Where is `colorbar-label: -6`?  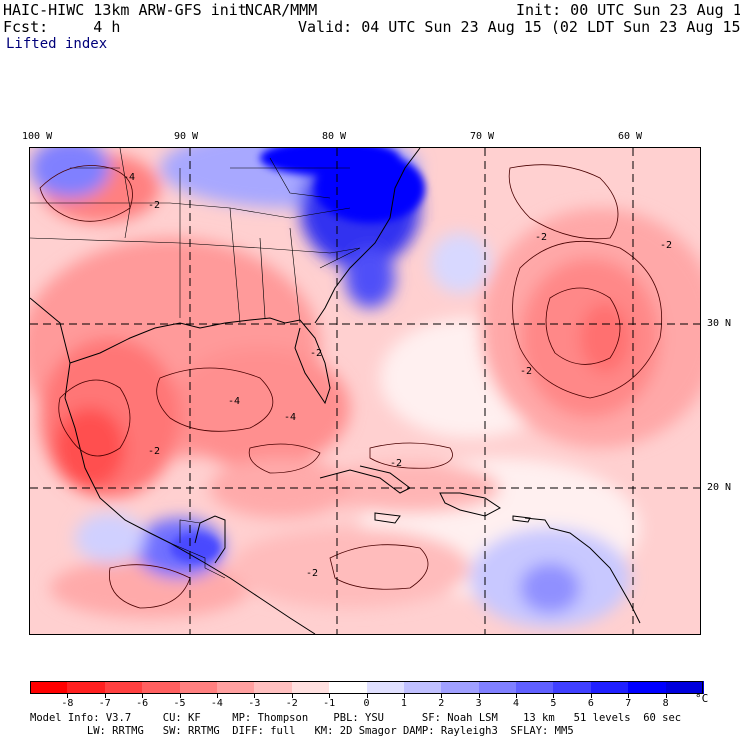
colorbar-label: -6 is located at coordinates (142, 703).